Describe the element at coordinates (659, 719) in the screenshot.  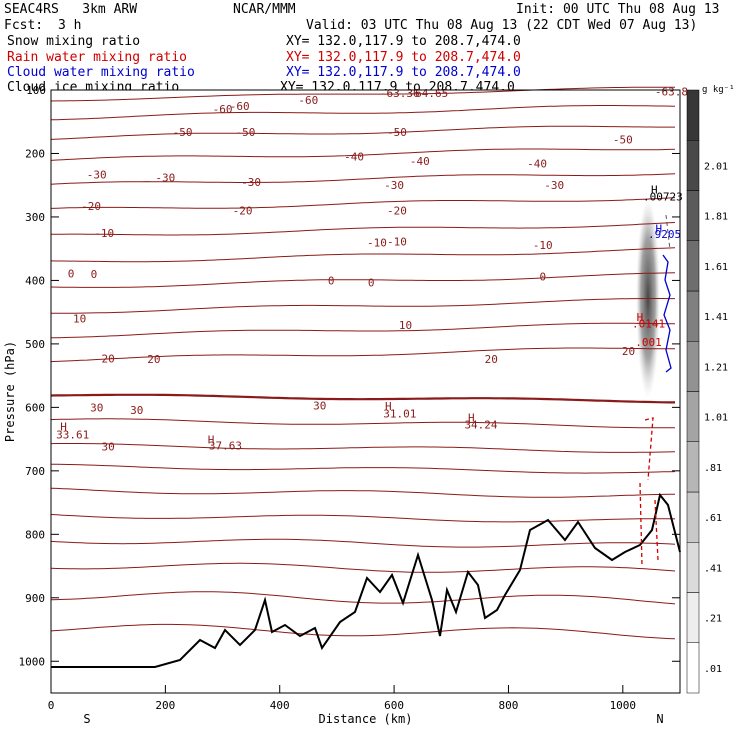
I see `north-label: N` at that location.